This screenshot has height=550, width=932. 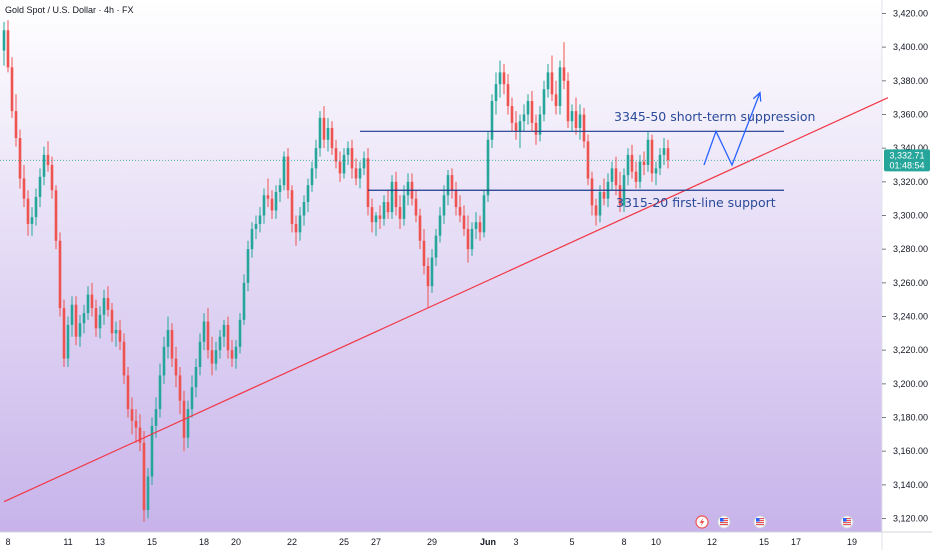 I want to click on time-tick-label: 27, so click(x=376, y=542).